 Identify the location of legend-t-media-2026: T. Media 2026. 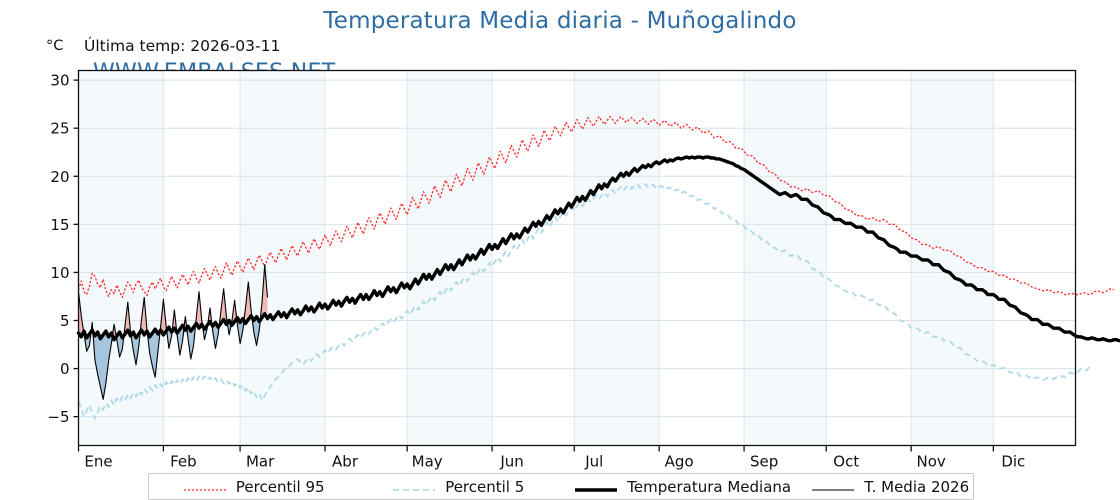
(890, 486).